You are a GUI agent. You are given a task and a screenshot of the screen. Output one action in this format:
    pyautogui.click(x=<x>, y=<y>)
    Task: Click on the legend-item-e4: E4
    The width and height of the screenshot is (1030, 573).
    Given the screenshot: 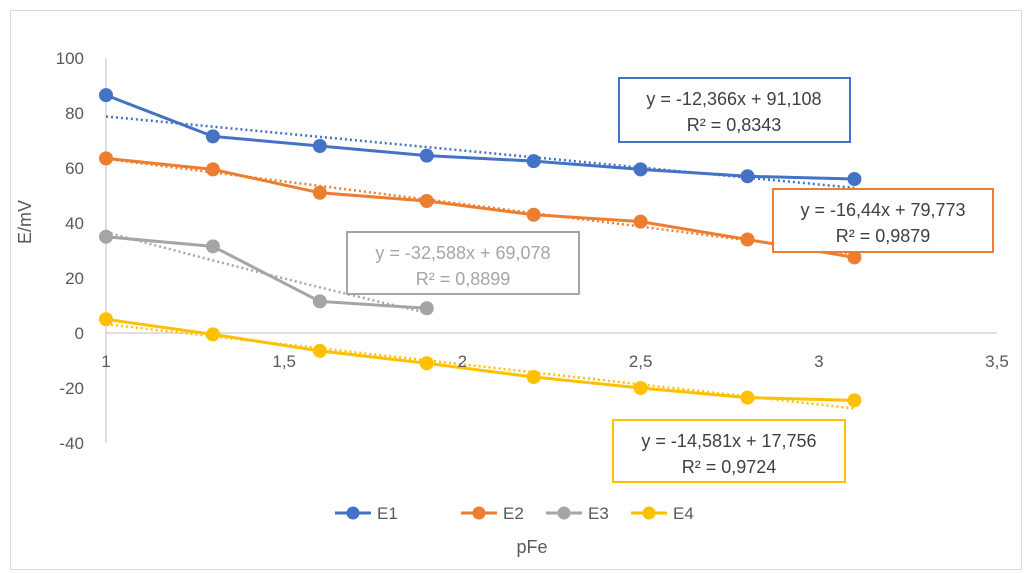 What is the action you would take?
    pyautogui.click(x=662, y=513)
    